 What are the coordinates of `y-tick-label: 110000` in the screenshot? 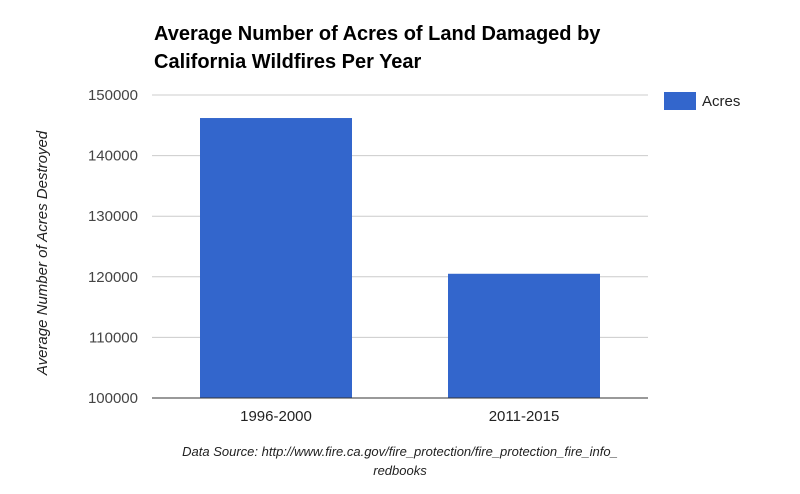 It's located at (113, 337).